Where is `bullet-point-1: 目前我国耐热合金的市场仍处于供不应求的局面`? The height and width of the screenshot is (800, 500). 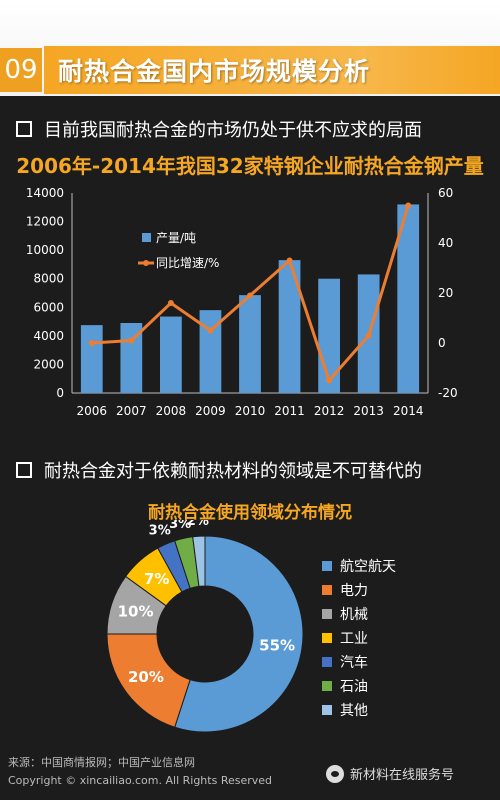
bullet-point-1: 目前我国耐热合金的市场仍处于供不应求的局面 is located at coordinates (219, 129).